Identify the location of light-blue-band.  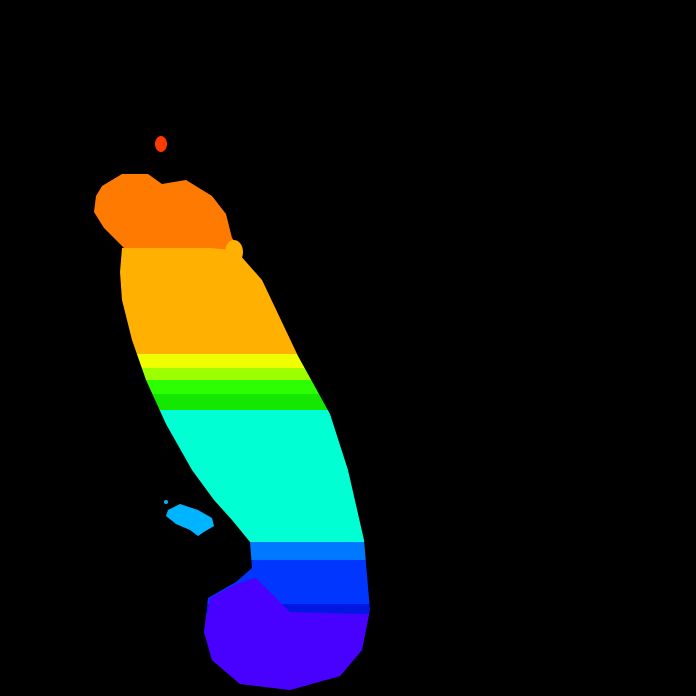
(245, 551).